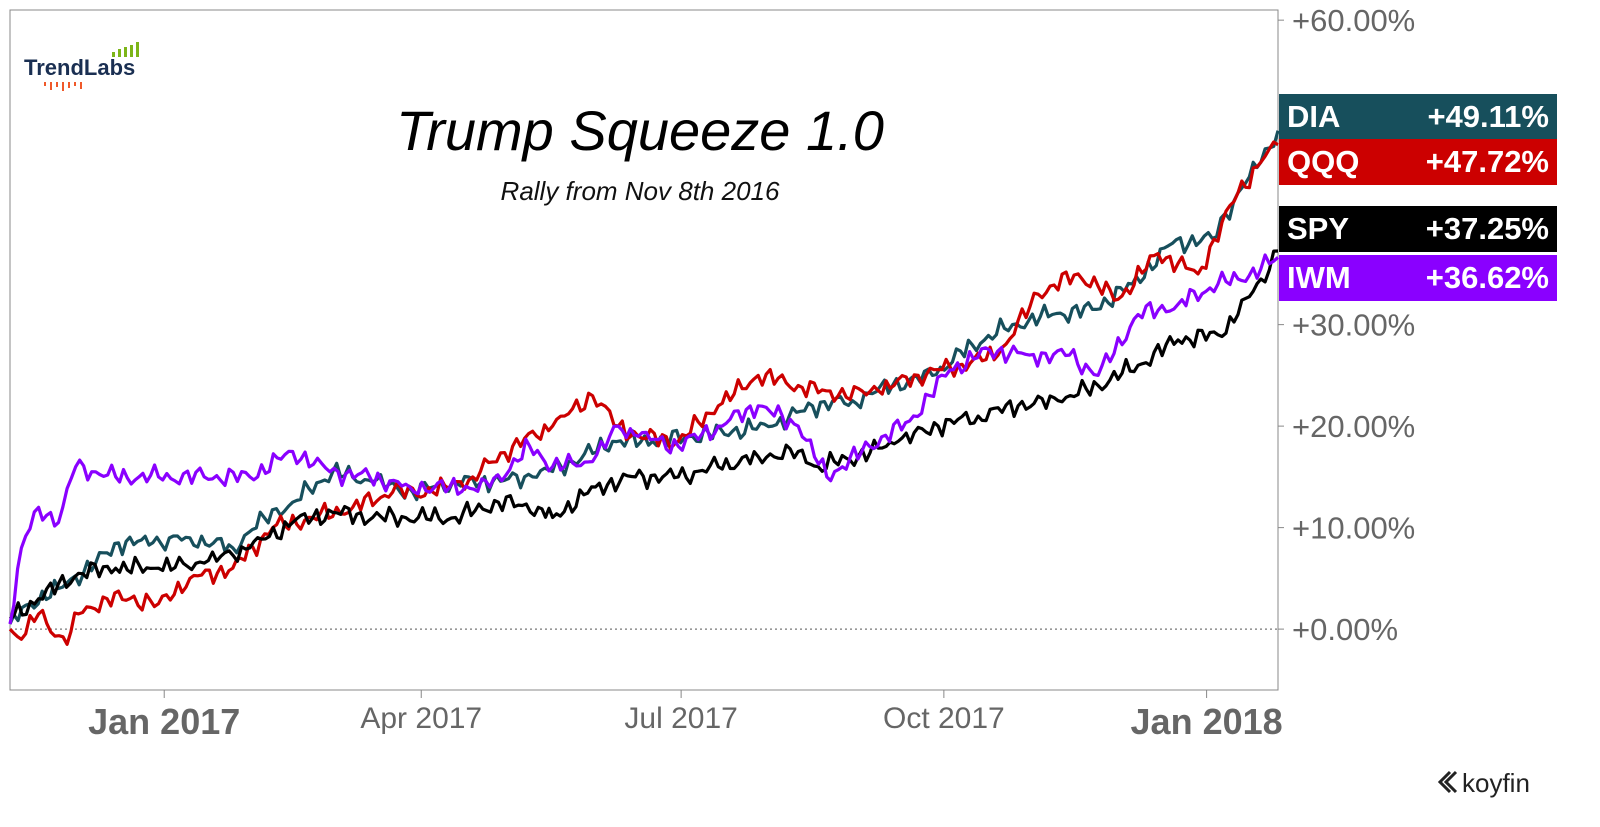 This screenshot has height=827, width=1600. I want to click on trendlabs-logo: TrendLabs, so click(81, 66).